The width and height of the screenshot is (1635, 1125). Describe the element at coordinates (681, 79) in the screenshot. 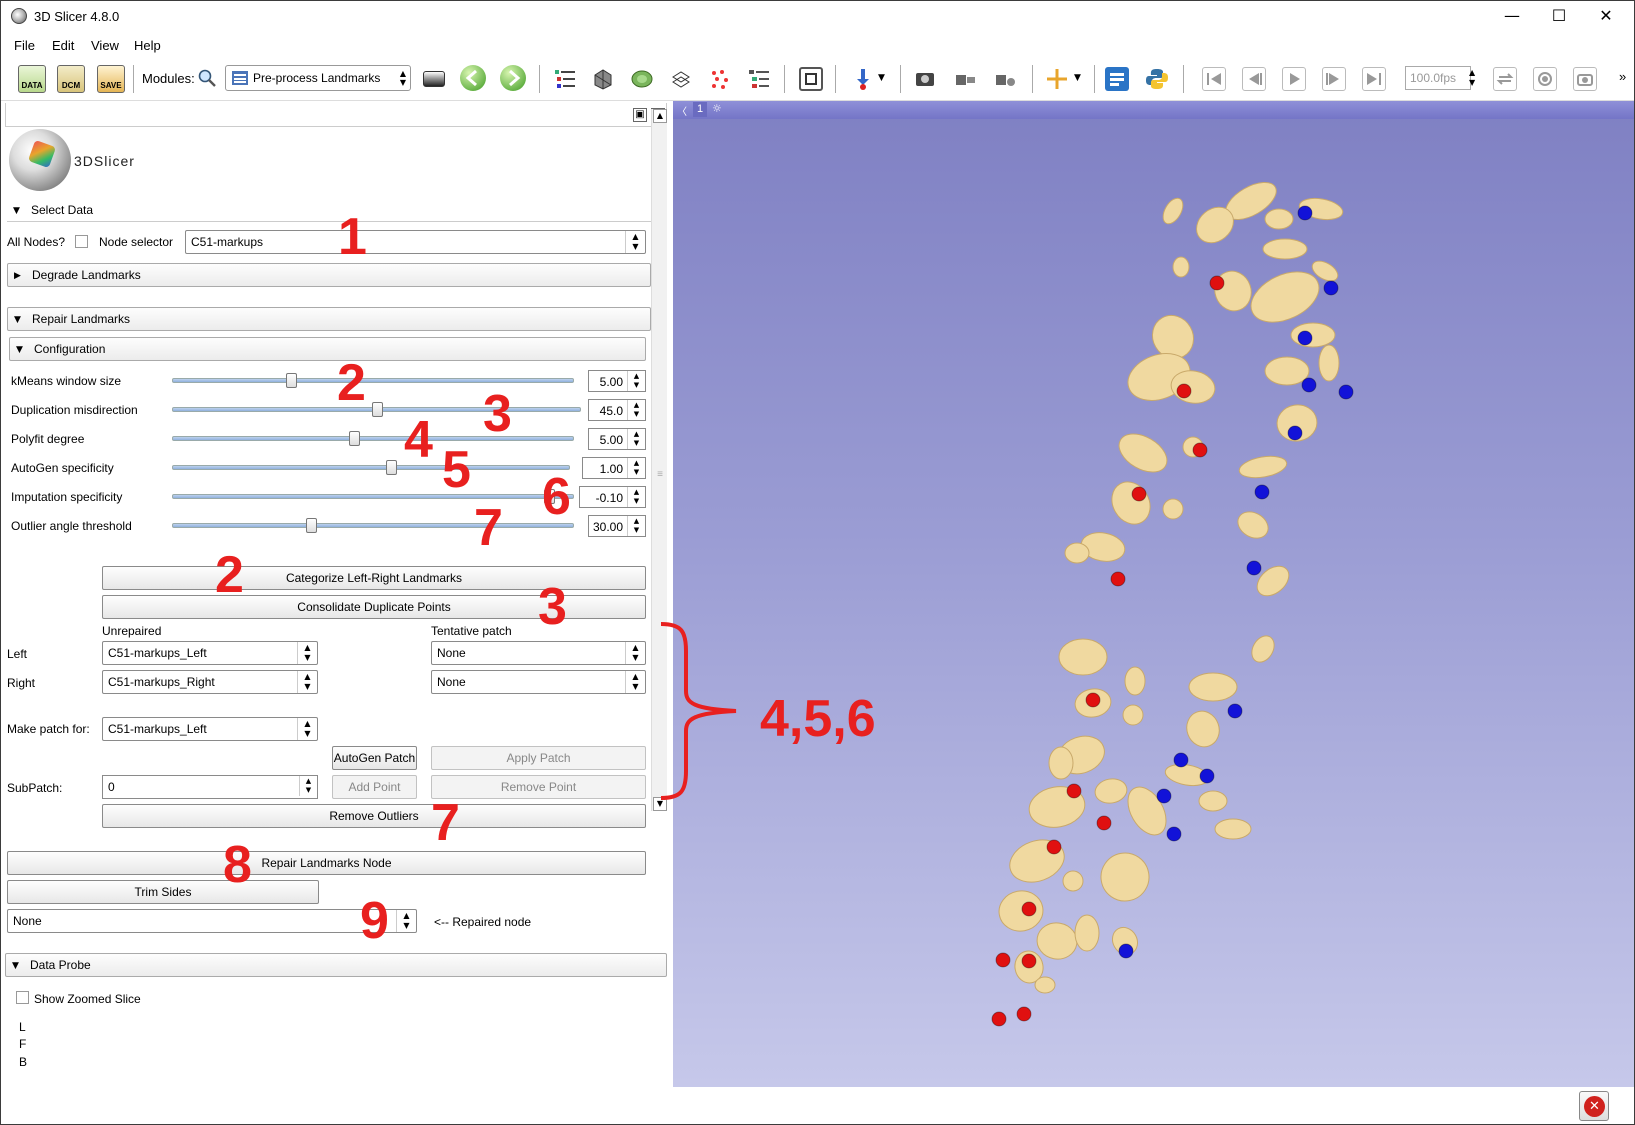

I see `transforms-module-icon` at that location.